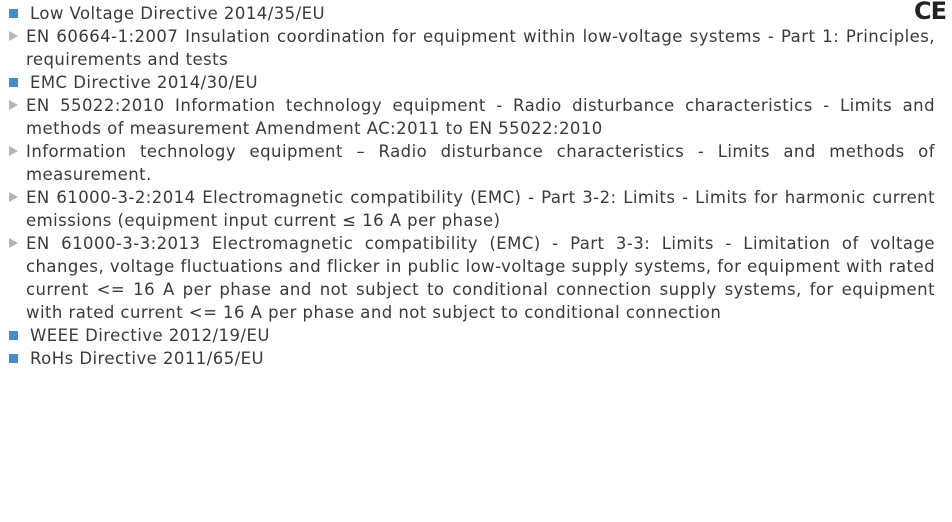  What do you see at coordinates (467, 82) in the screenshot?
I see `directive-title: EMC Directive 2014/30/EU` at bounding box center [467, 82].